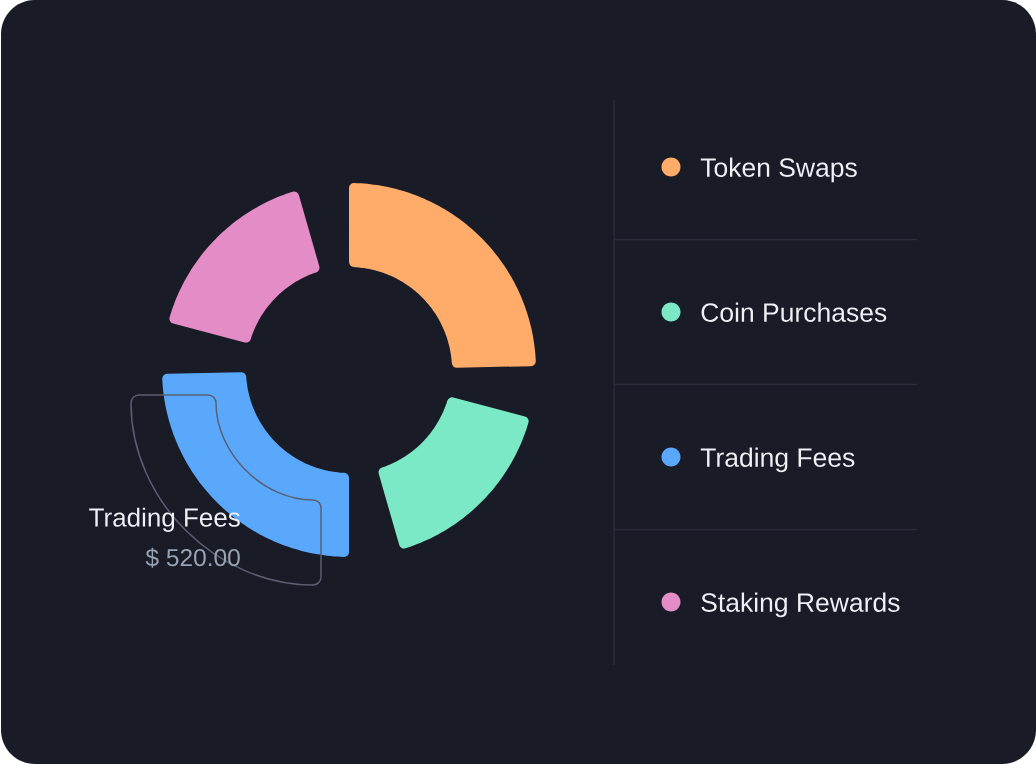 This screenshot has height=764, width=1036. I want to click on legend-label: Trading Fees, so click(777, 460).